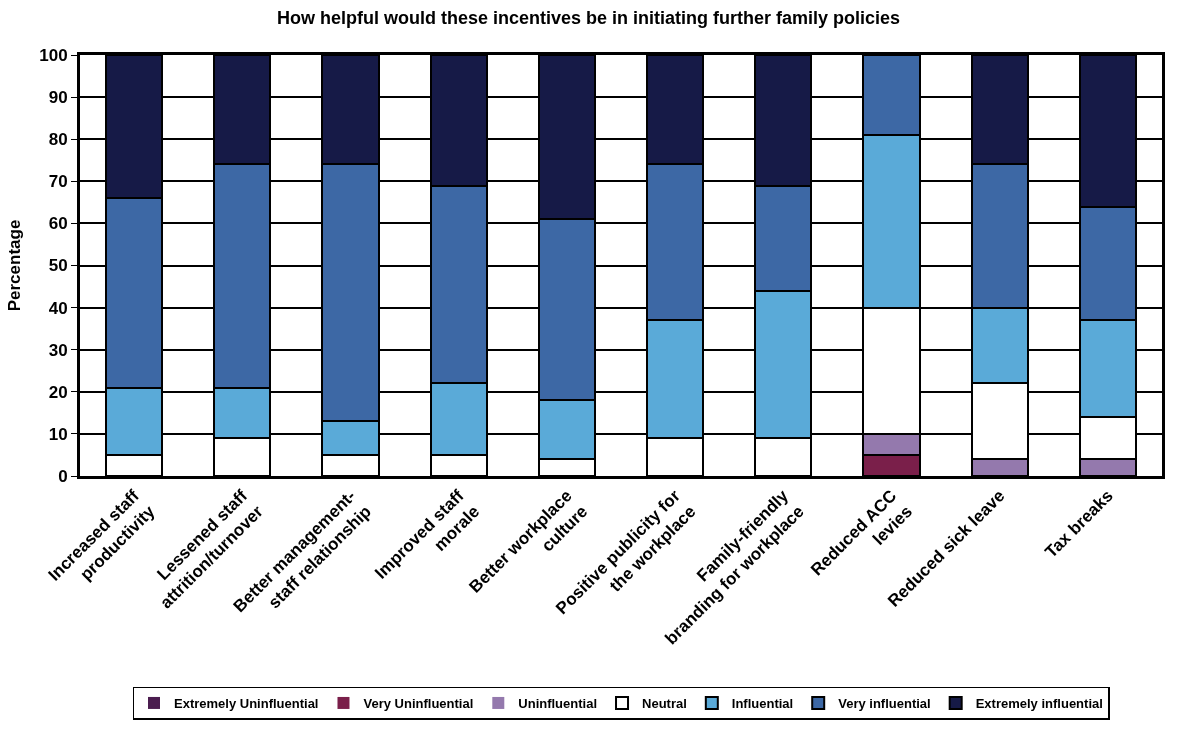  What do you see at coordinates (1039, 704) in the screenshot?
I see `legend-label: Extremely influential` at bounding box center [1039, 704].